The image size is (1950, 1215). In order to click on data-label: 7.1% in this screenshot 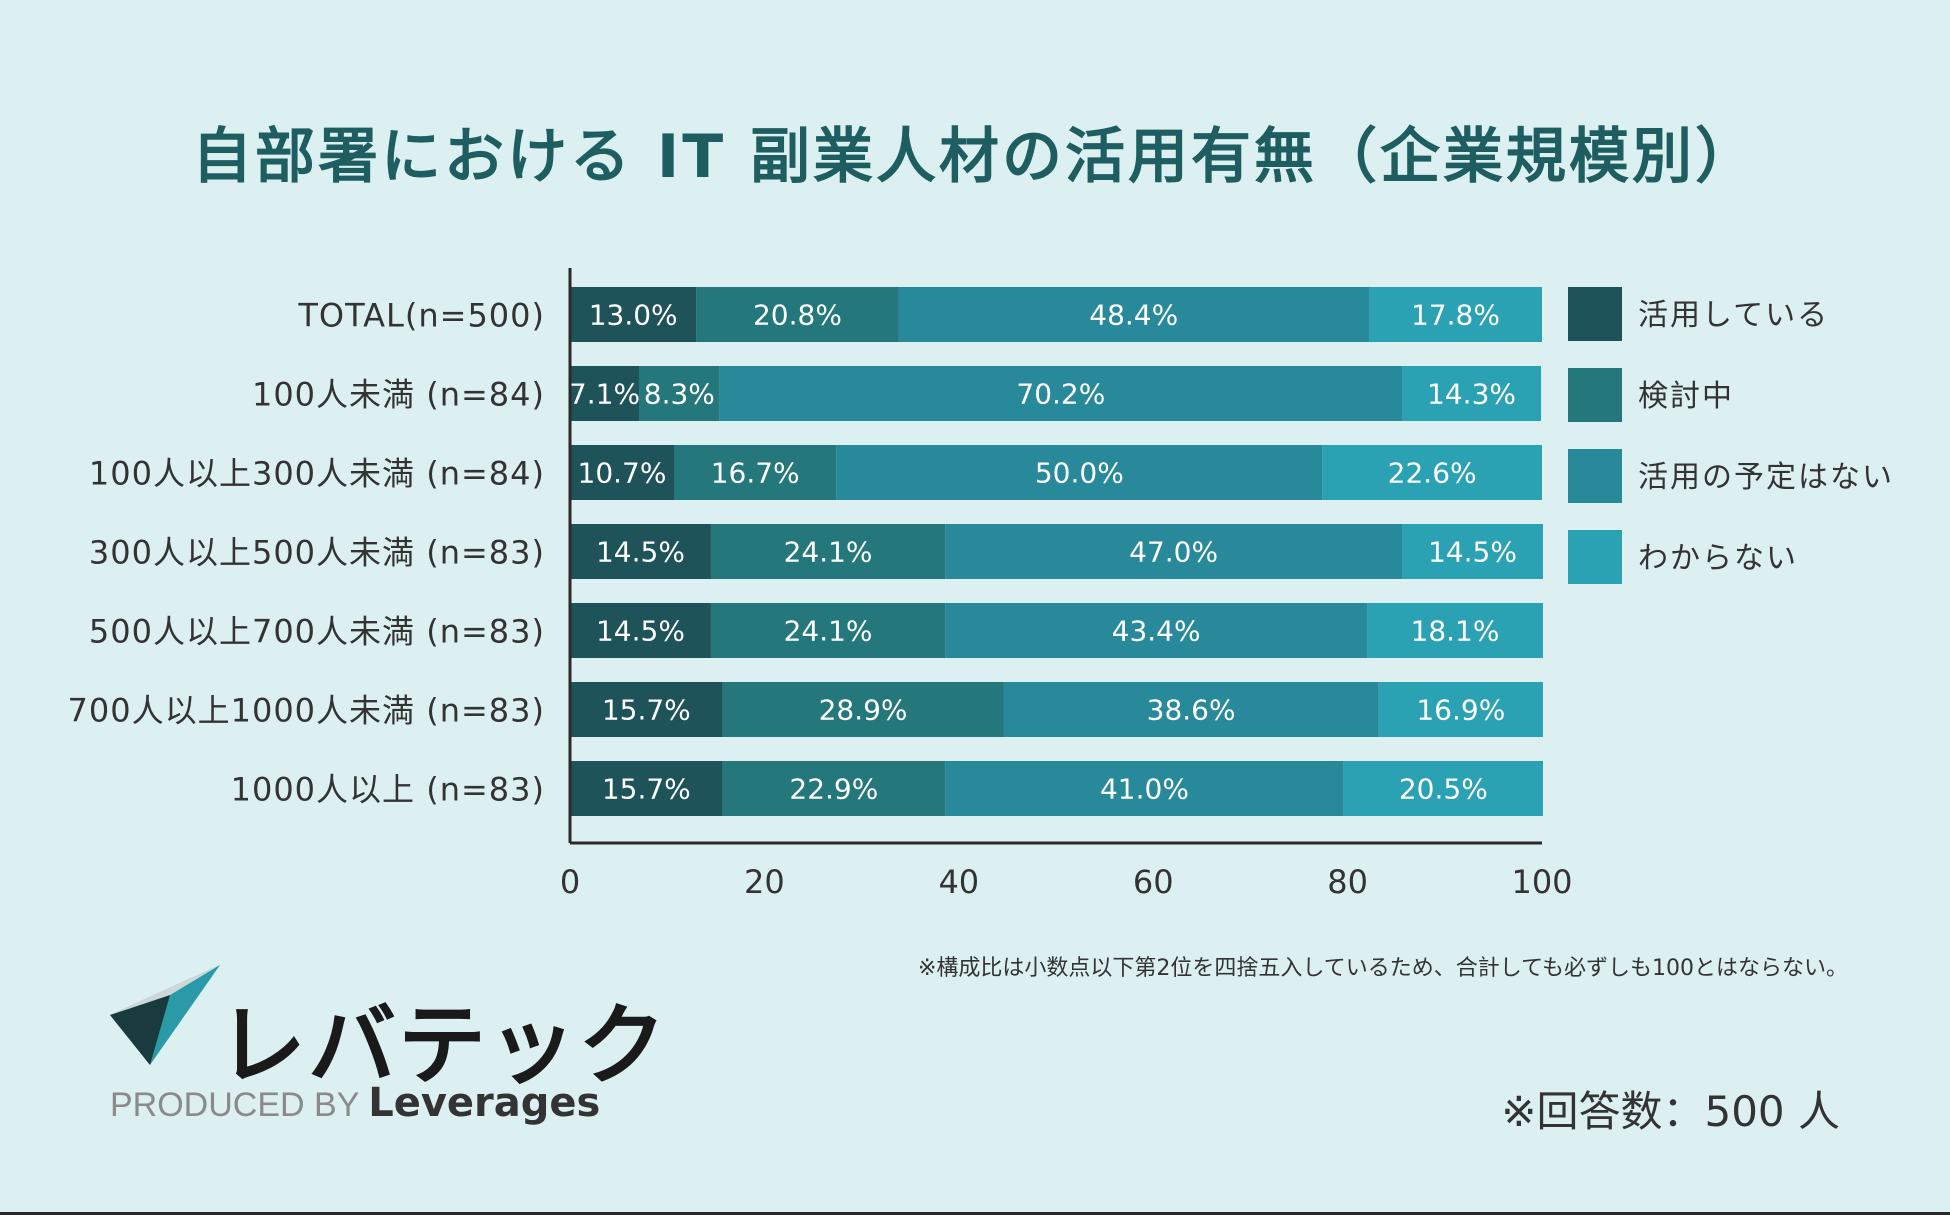, I will do `click(604, 394)`.